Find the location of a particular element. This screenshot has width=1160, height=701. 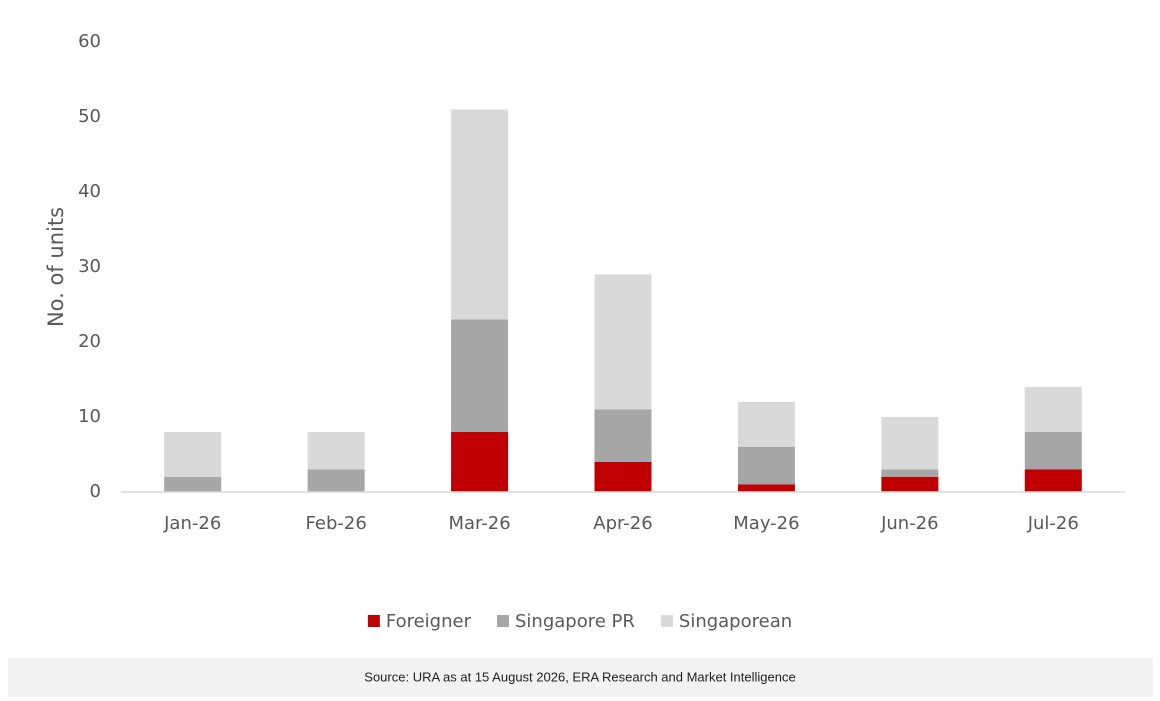

x-tick-label: Jul-26 is located at coordinates (1053, 523).